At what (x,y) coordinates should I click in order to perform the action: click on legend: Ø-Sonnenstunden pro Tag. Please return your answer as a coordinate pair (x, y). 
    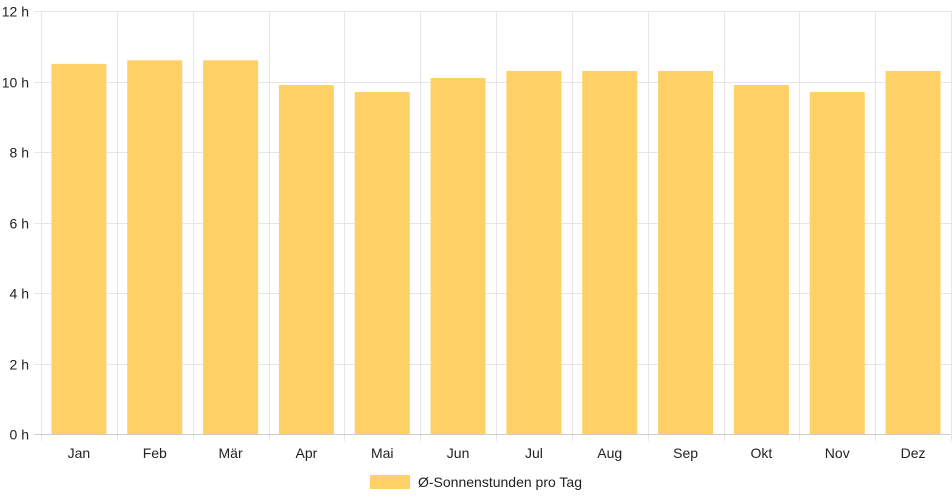
    Looking at the image, I should click on (476, 482).